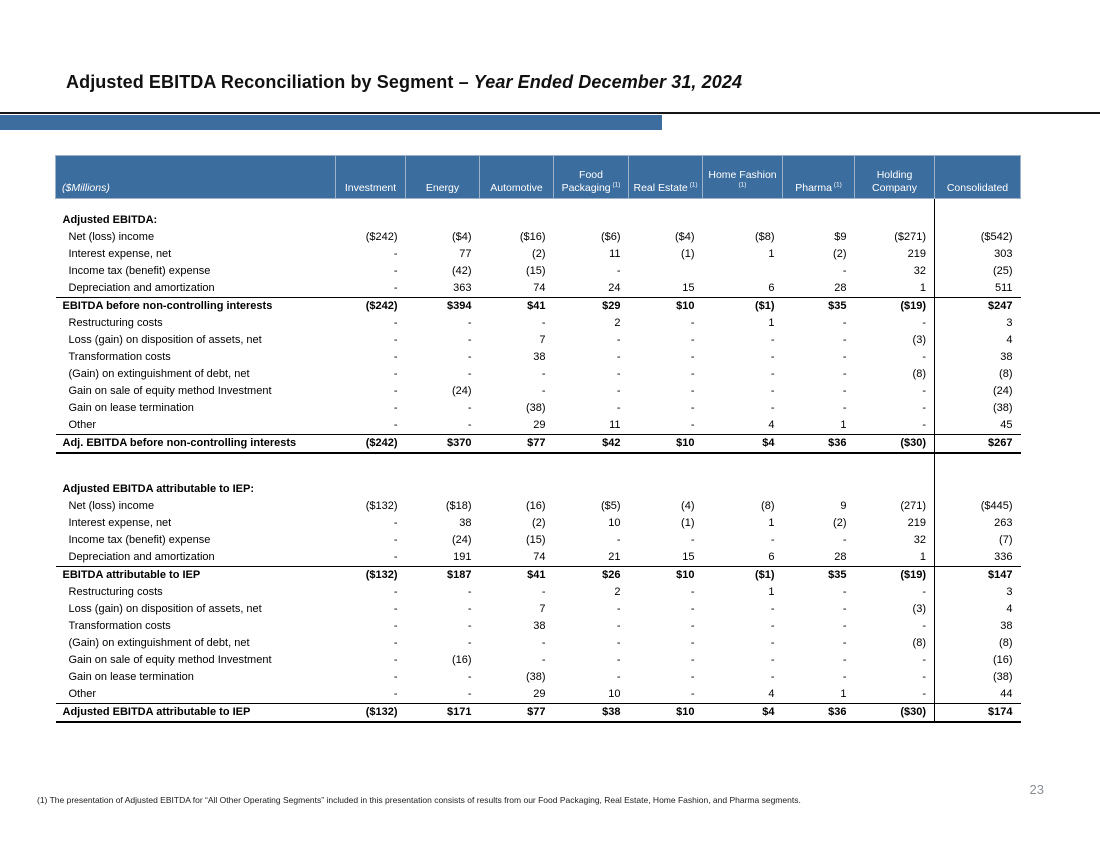 This screenshot has width=1100, height=849. I want to click on column-header: Pharma (1), so click(818, 177).